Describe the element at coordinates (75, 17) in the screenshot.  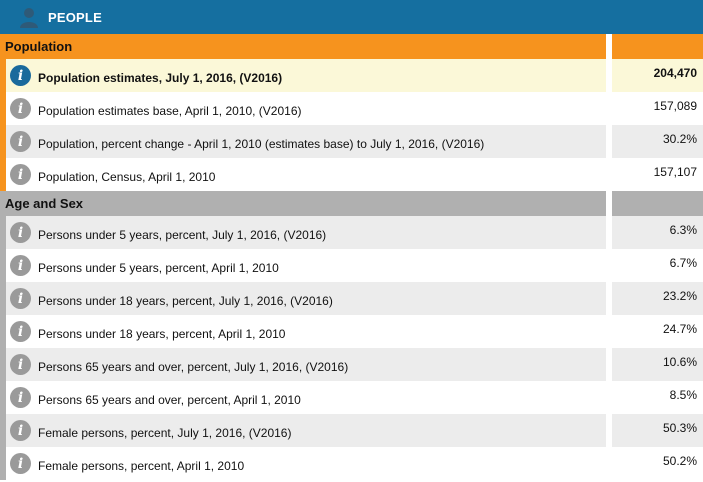
I see `people-title: PEOPLE` at that location.